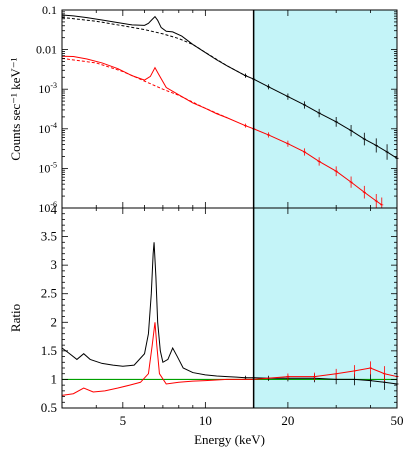  I want to click on top-y-tick-label: 10⁻³, so click(47, 88).